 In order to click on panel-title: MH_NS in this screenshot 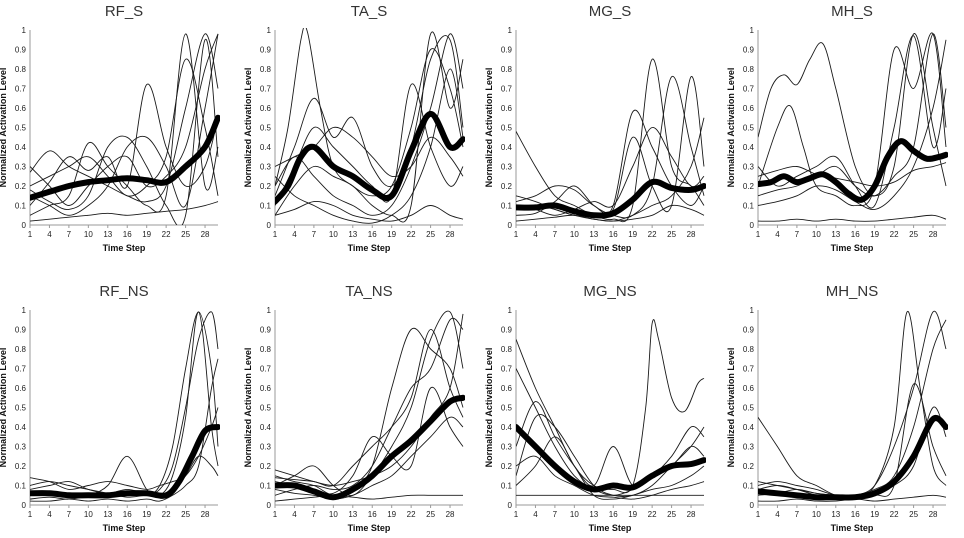, I will do `click(852, 291)`.